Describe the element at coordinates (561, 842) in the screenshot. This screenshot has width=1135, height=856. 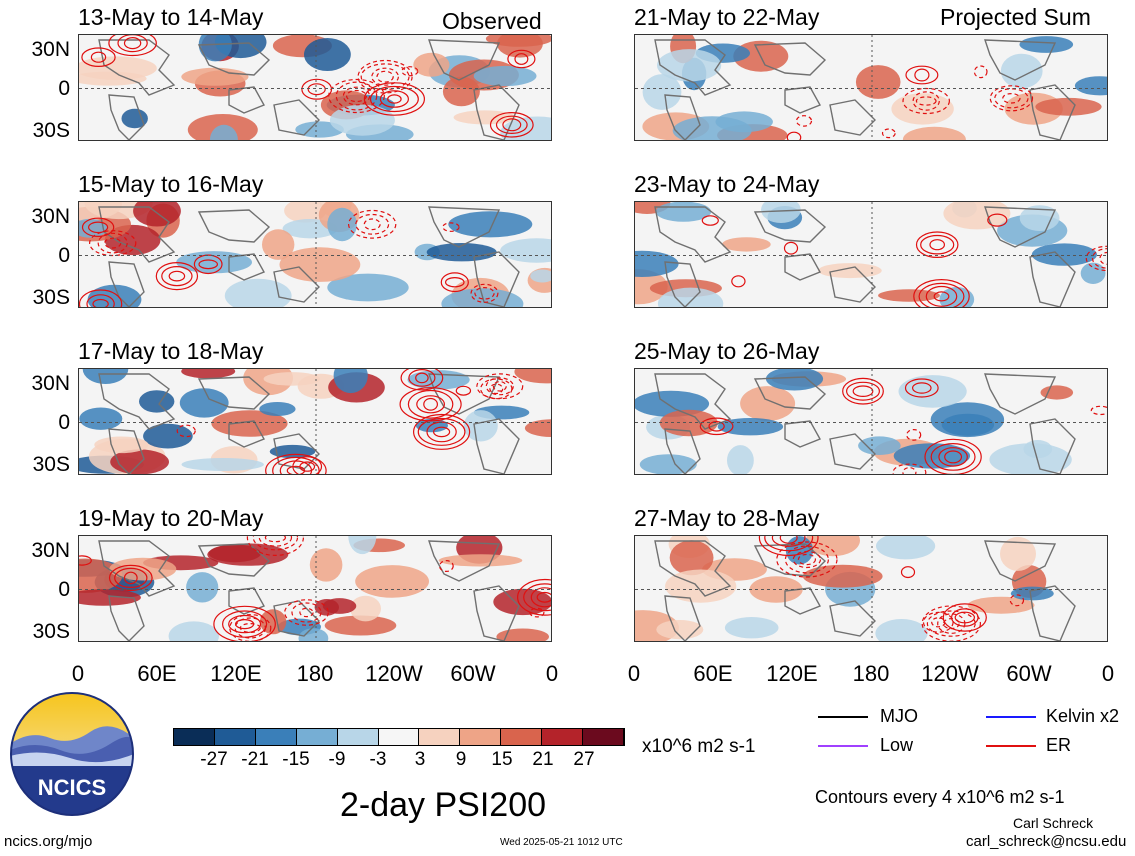
I see `timestamp: Wed 2025-05-21 1012 UTC` at that location.